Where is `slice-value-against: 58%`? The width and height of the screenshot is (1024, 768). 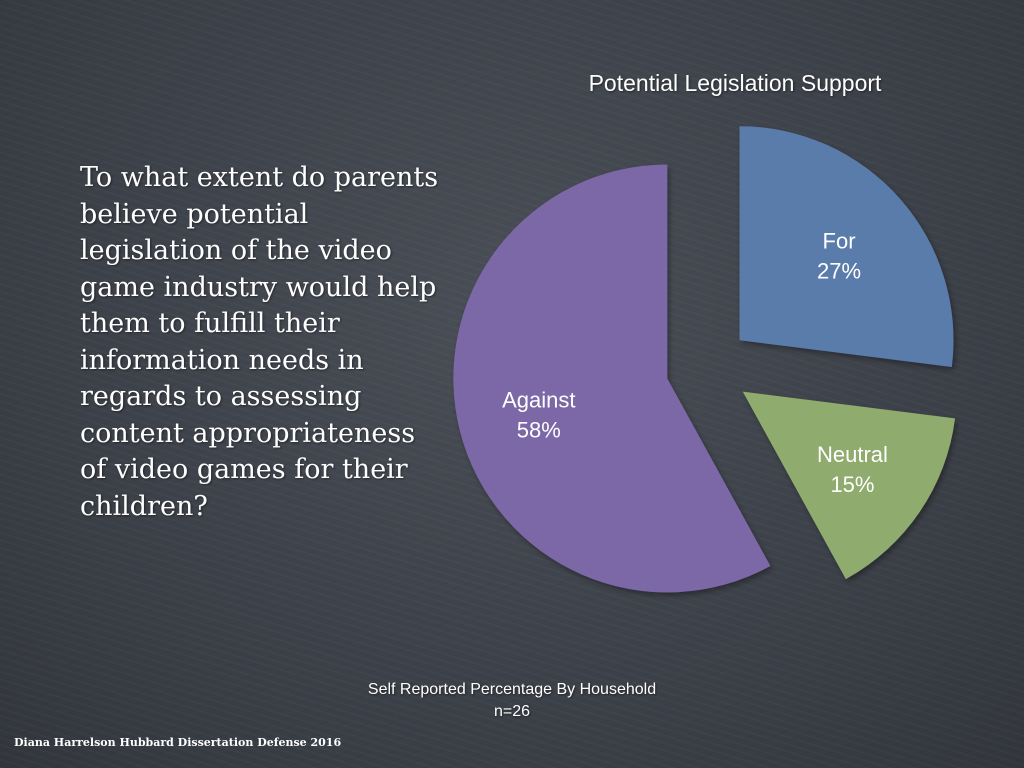
slice-value-against: 58% is located at coordinates (539, 429).